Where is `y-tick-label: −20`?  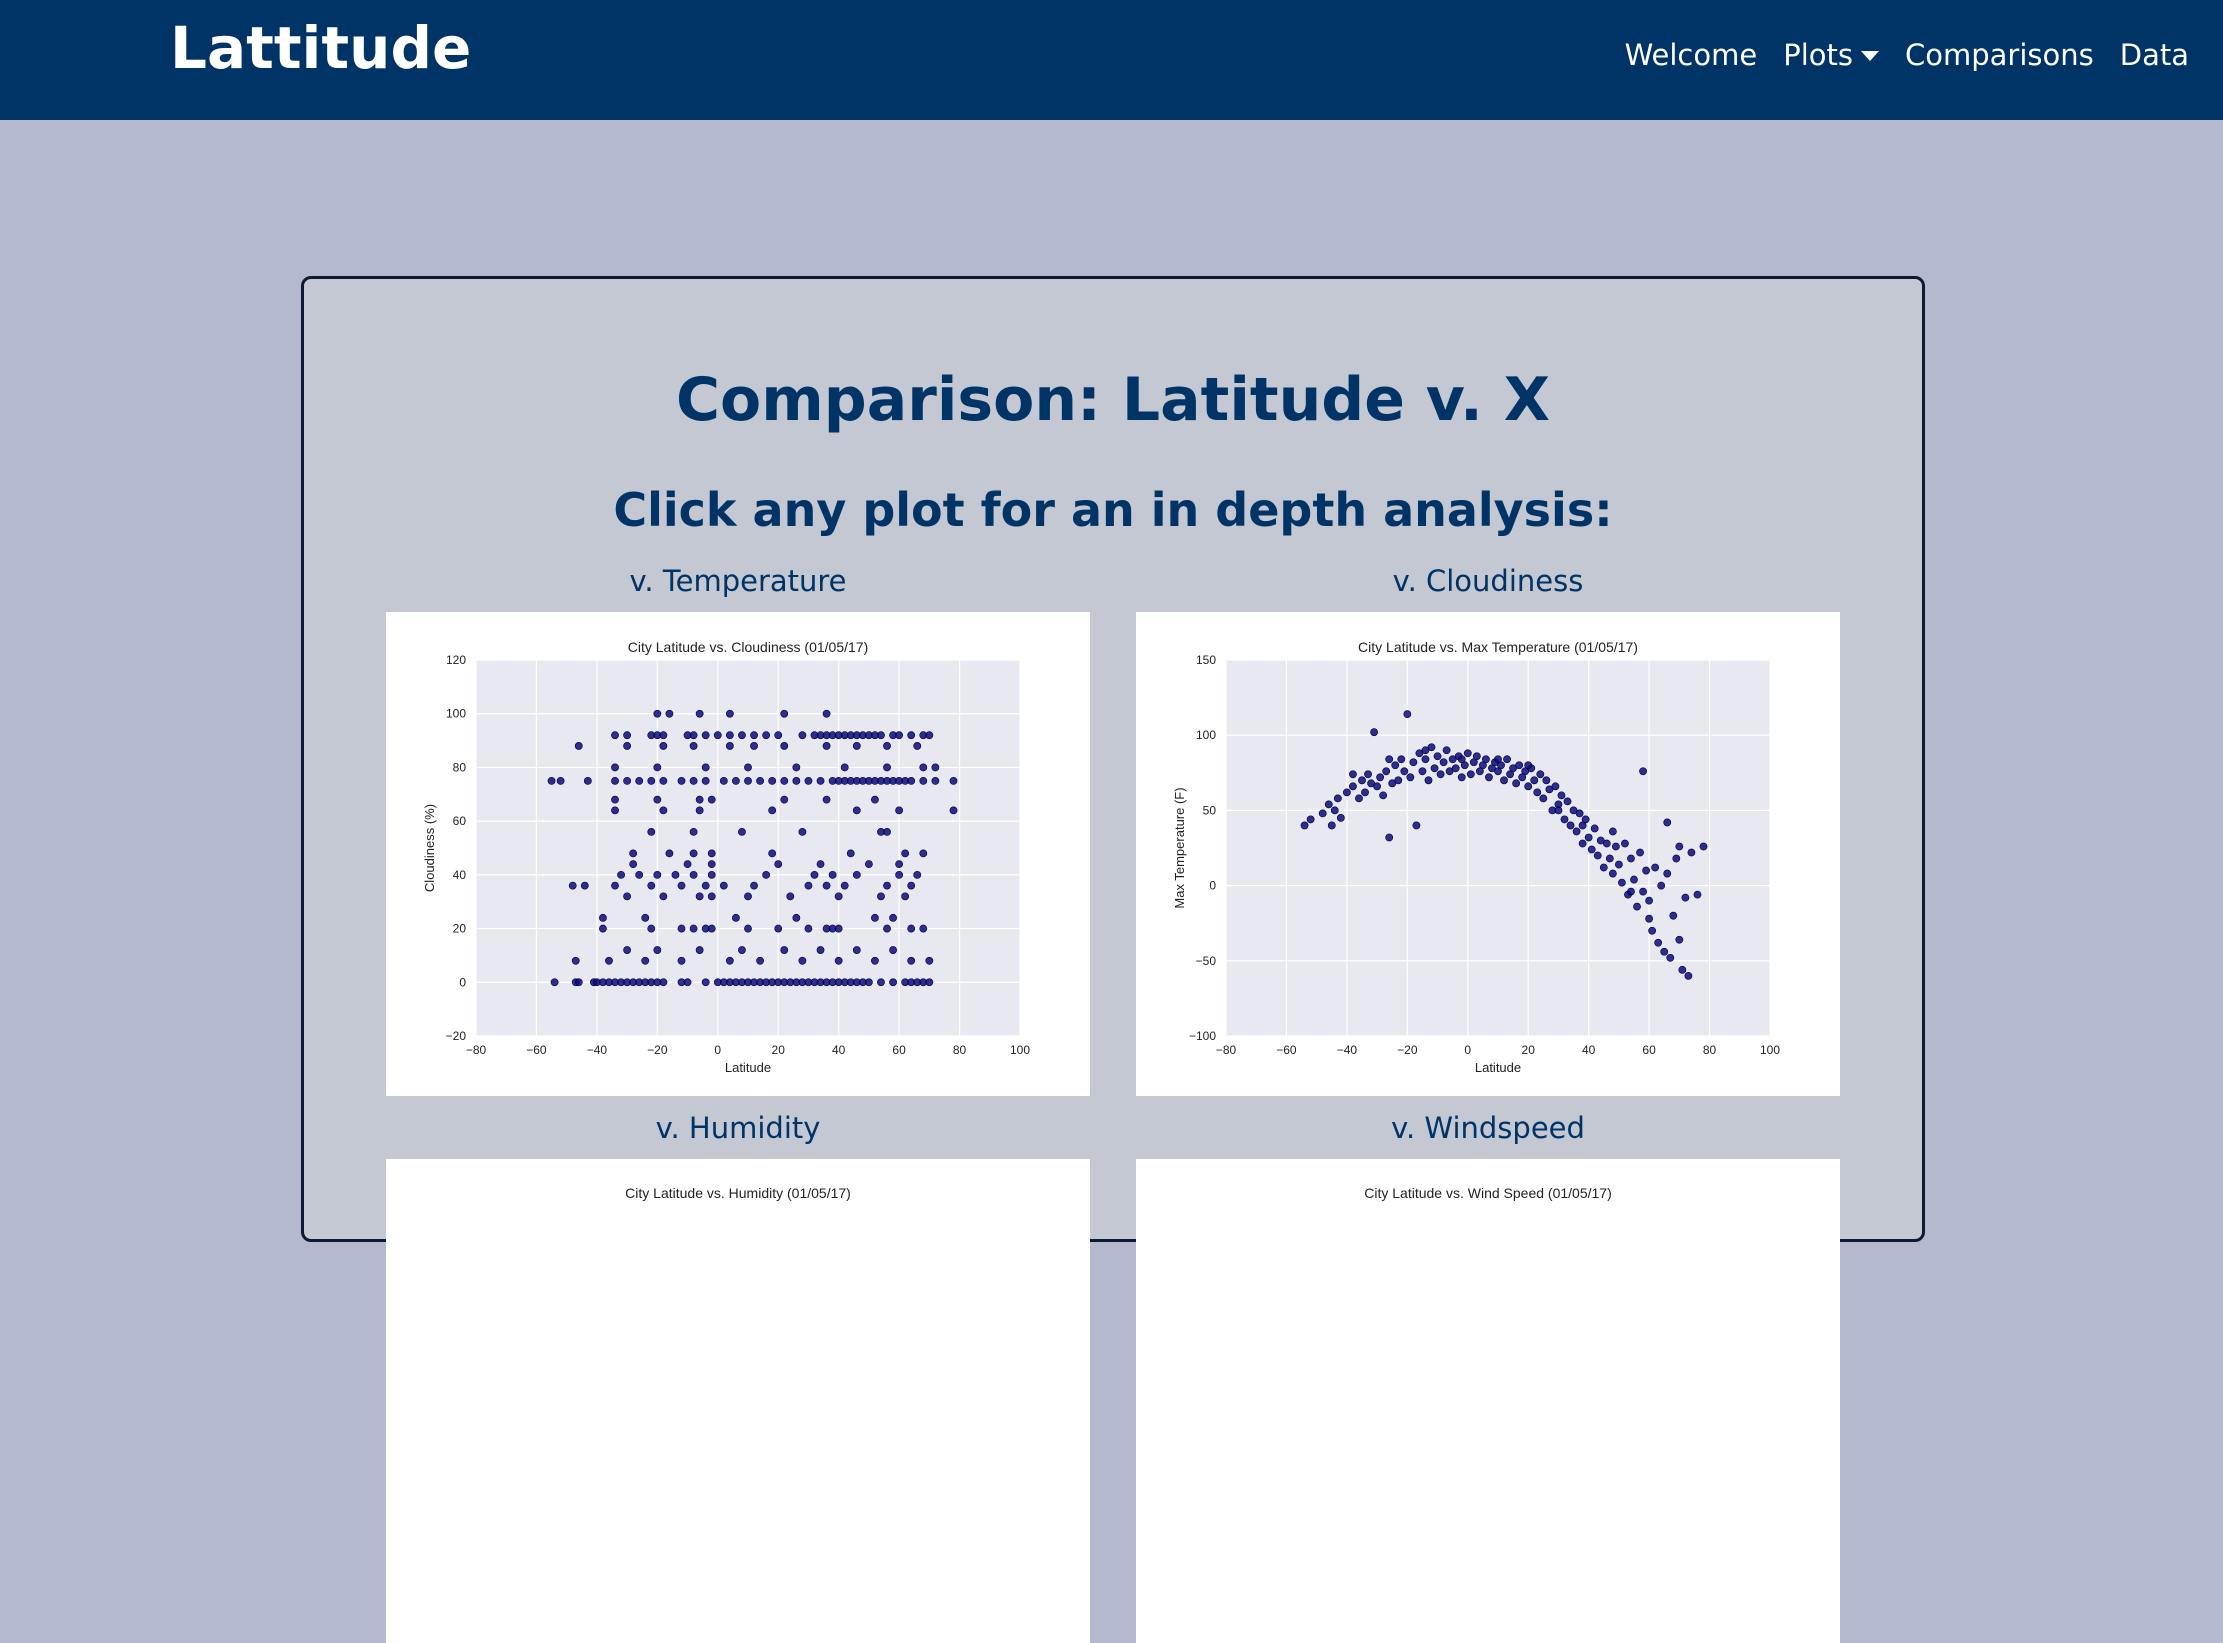 y-tick-label: −20 is located at coordinates (456, 1036).